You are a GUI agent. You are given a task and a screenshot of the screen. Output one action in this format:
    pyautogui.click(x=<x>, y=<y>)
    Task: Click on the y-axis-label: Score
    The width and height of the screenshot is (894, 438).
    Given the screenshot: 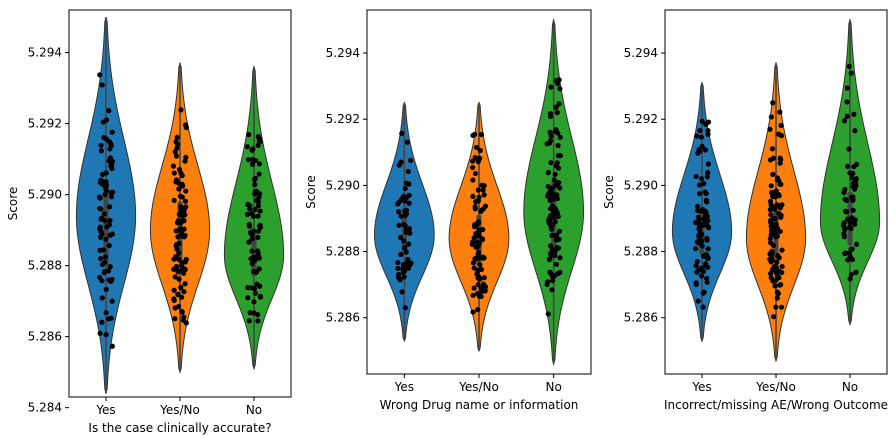 What is the action you would take?
    pyautogui.click(x=311, y=192)
    